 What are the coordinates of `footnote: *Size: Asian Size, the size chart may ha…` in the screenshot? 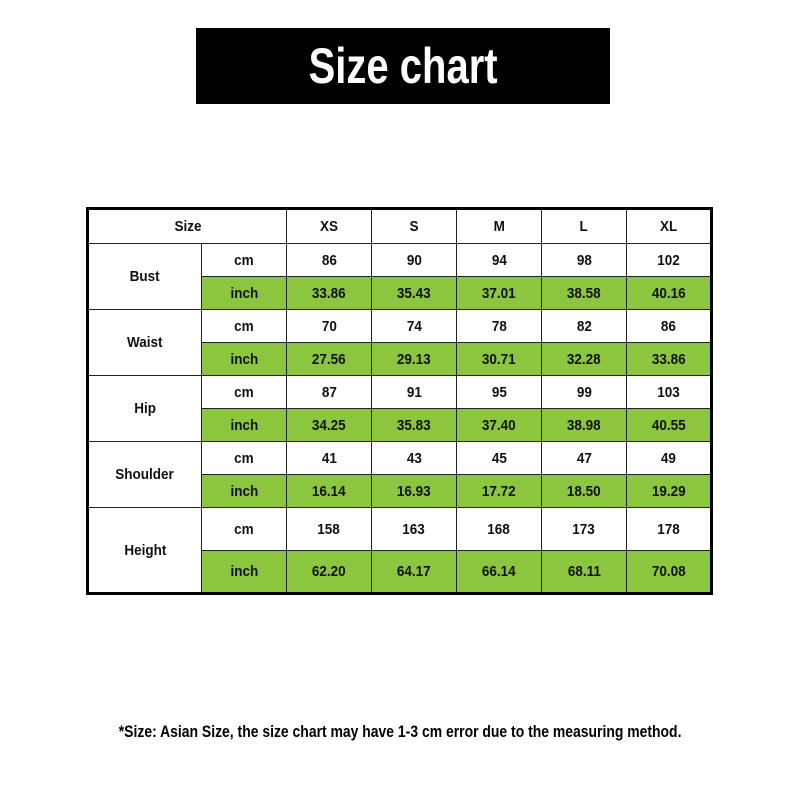 It's located at (400, 732).